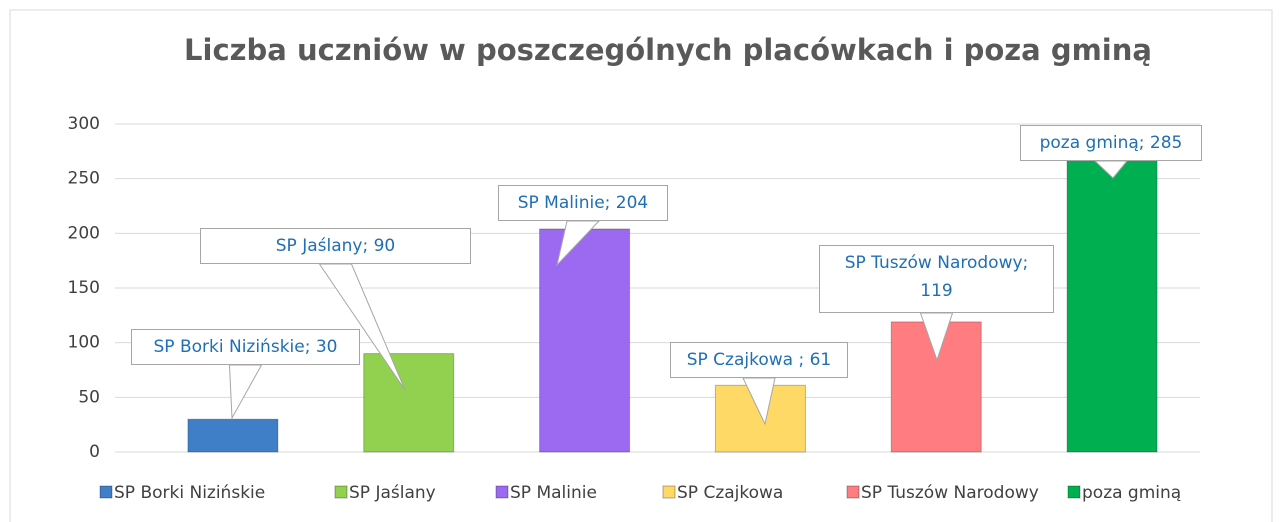 The image size is (1280, 522). I want to click on data-label: SP Jaślany; 90, so click(335, 246).